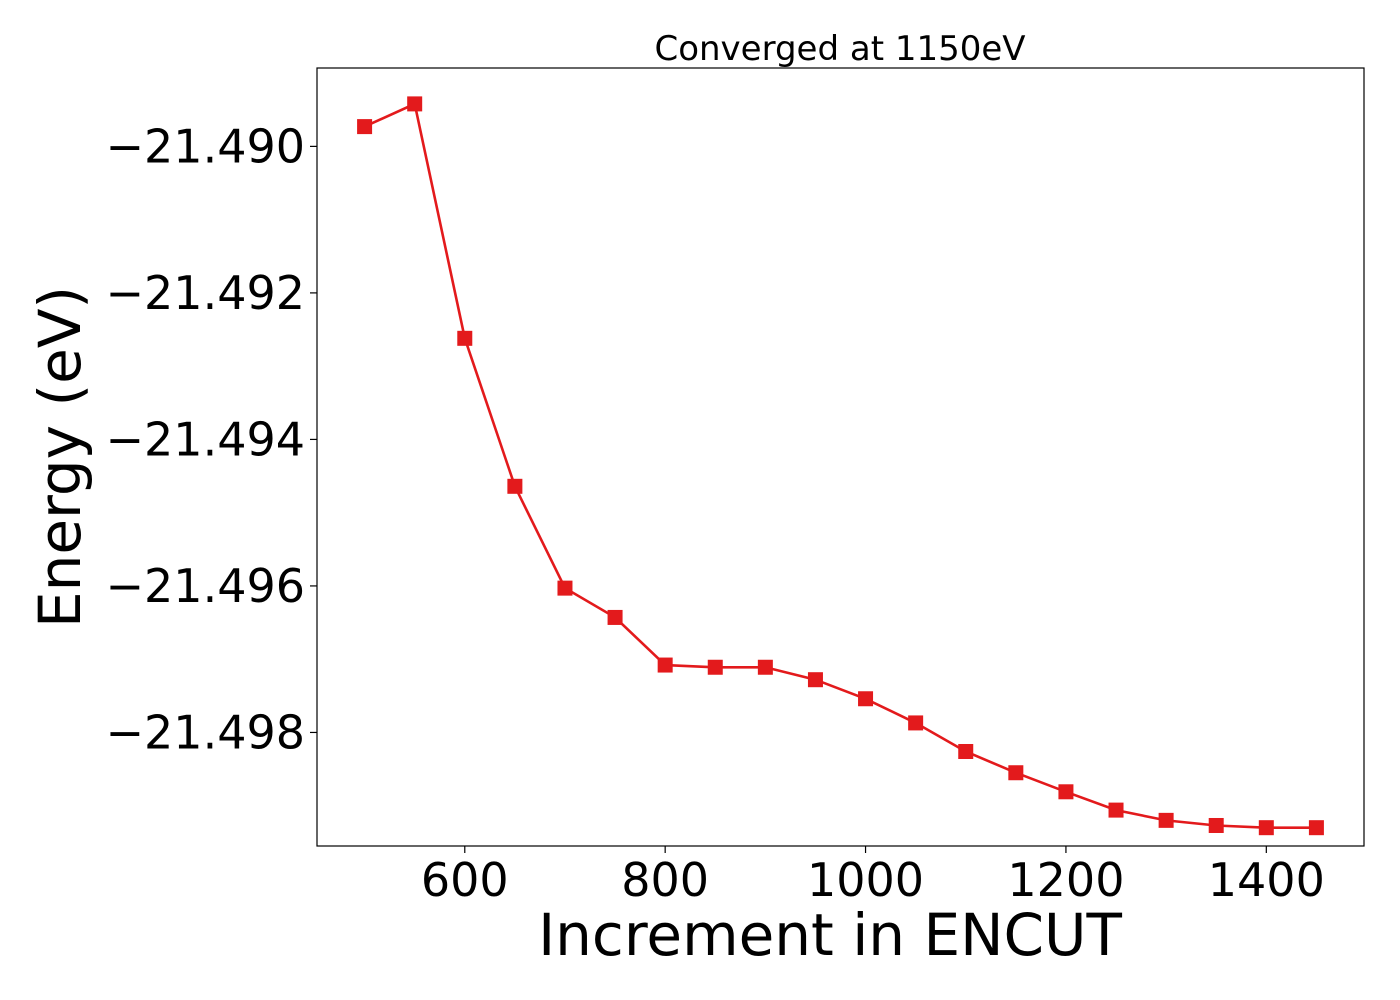 The width and height of the screenshot is (1400, 1000). What do you see at coordinates (465, 880) in the screenshot?
I see `x-tick-label: 600` at bounding box center [465, 880].